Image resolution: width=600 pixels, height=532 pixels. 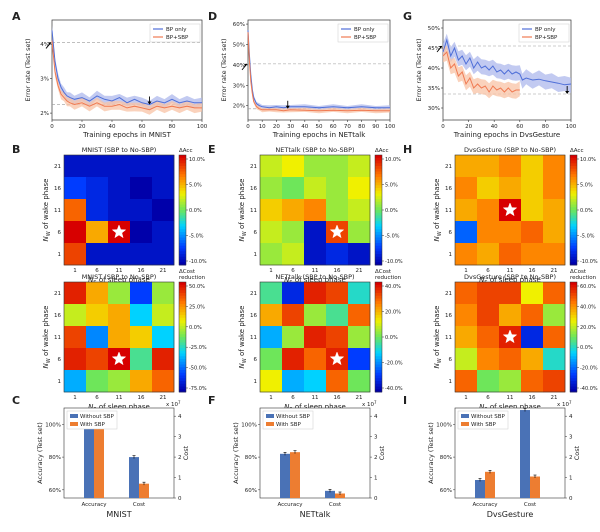 What do you see at coordinates (142, 127) in the screenshot?
I see `x-tick-label: 60` at bounding box center [142, 127].